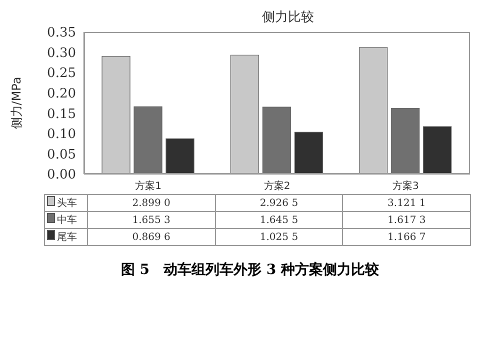 This screenshot has width=500, height=351. I want to click on y-tick-label: 0.10, so click(61, 134).